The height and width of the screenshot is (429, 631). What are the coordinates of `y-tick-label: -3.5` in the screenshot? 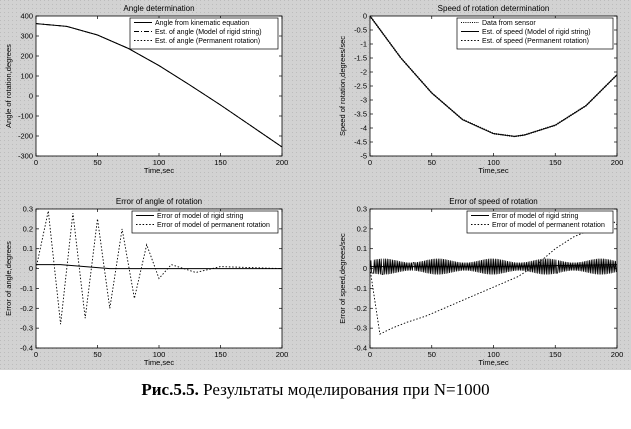 It's located at (360, 114).